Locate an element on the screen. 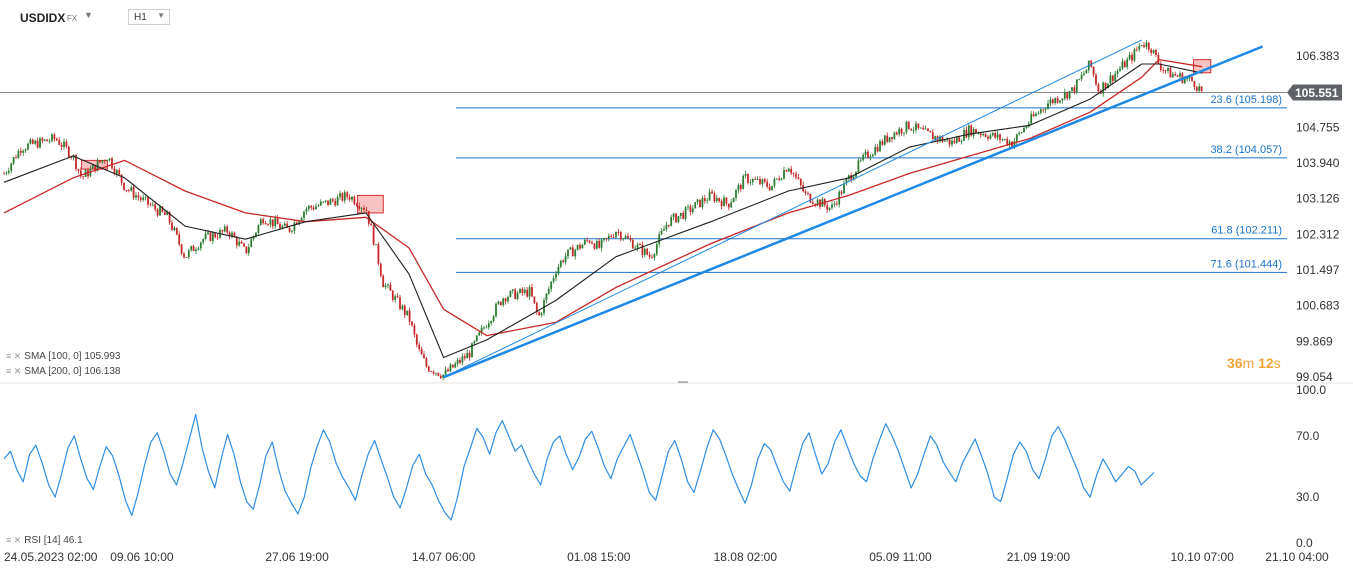 This screenshot has height=574, width=1353. countdown-seconds-unit: s is located at coordinates (1277, 363).